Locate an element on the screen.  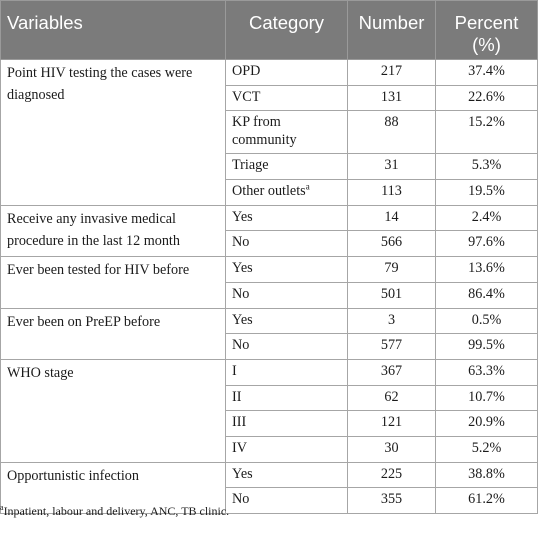
table-row: II 62 10.7% is located at coordinates (269, 398).